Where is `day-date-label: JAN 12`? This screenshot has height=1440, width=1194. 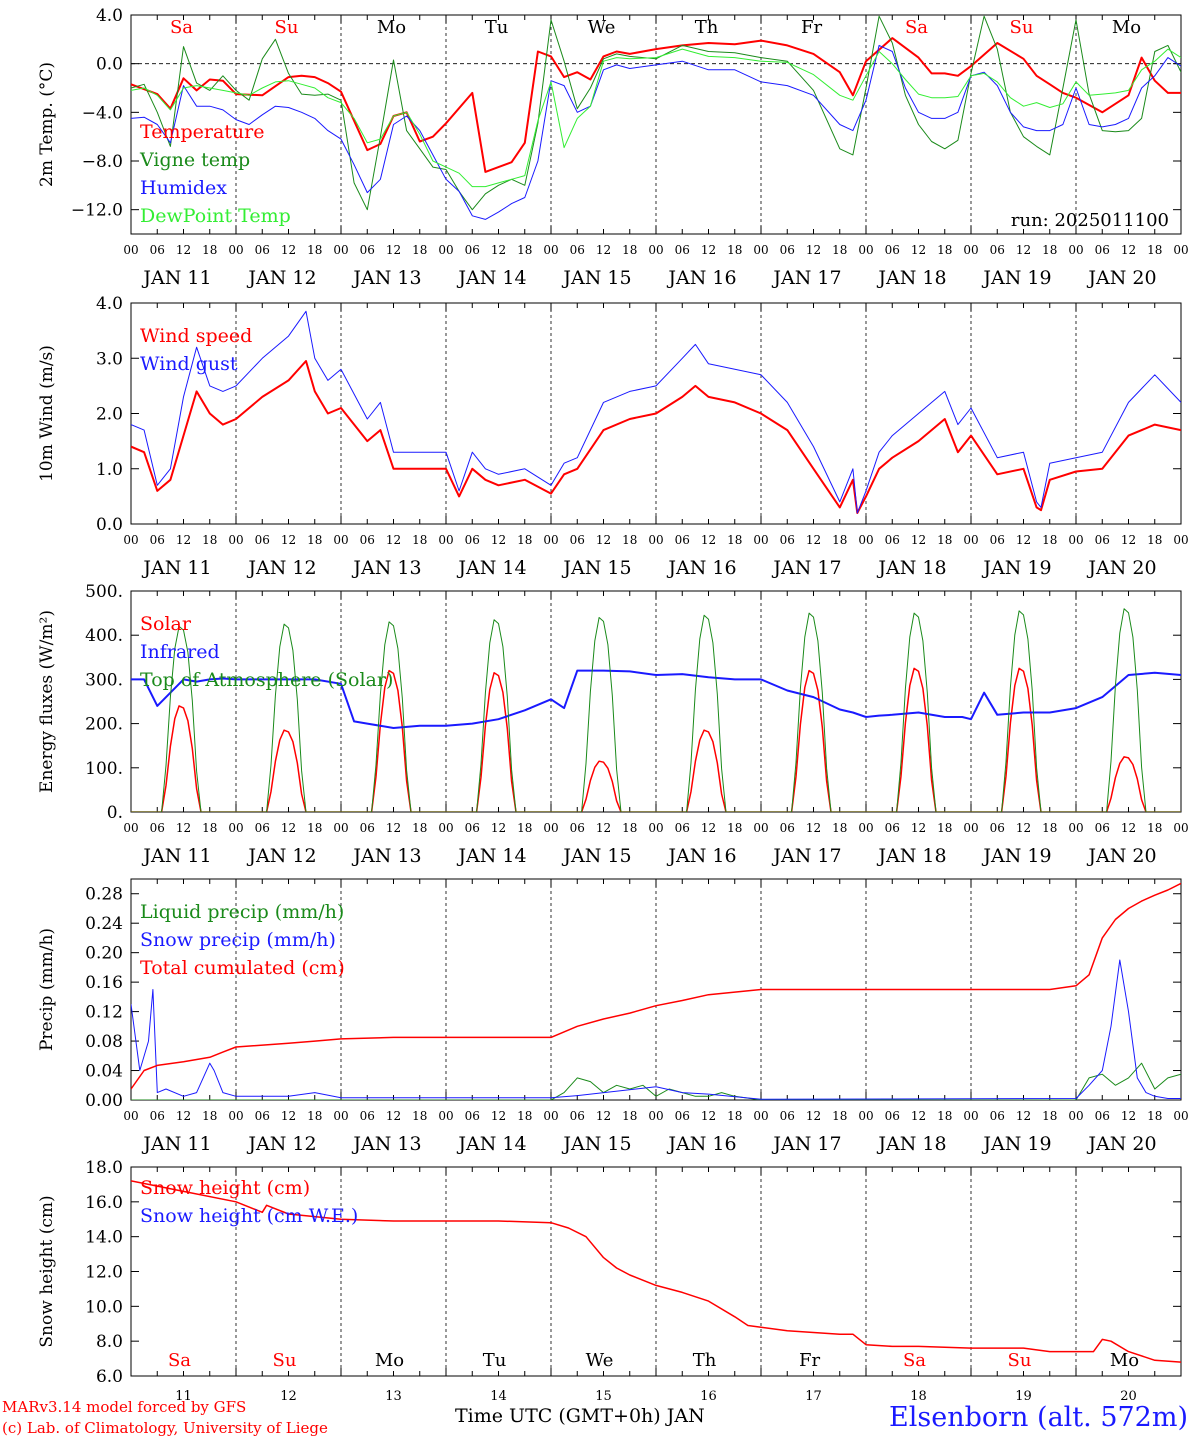
day-date-label: JAN 12 is located at coordinates (281, 856).